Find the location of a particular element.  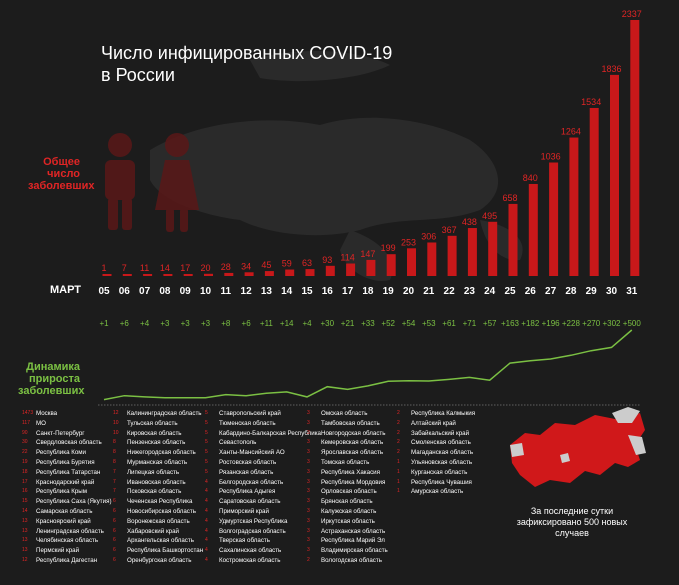

region-row: 12 Калининградская область is located at coordinates (158, 414).